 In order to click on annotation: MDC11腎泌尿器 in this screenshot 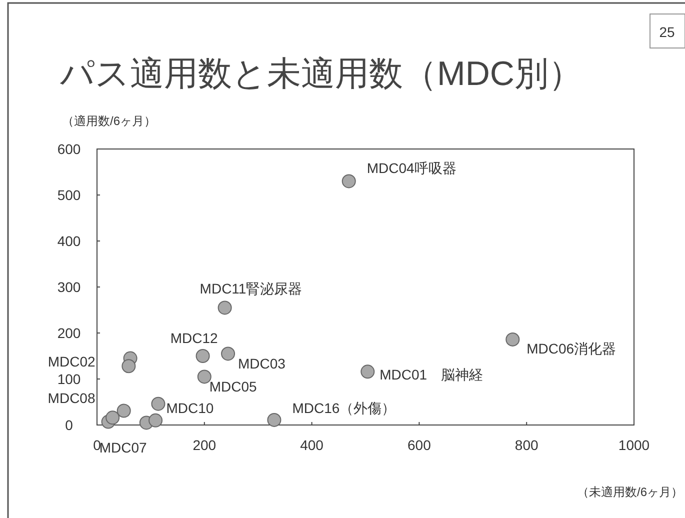, I will do `click(251, 288)`.